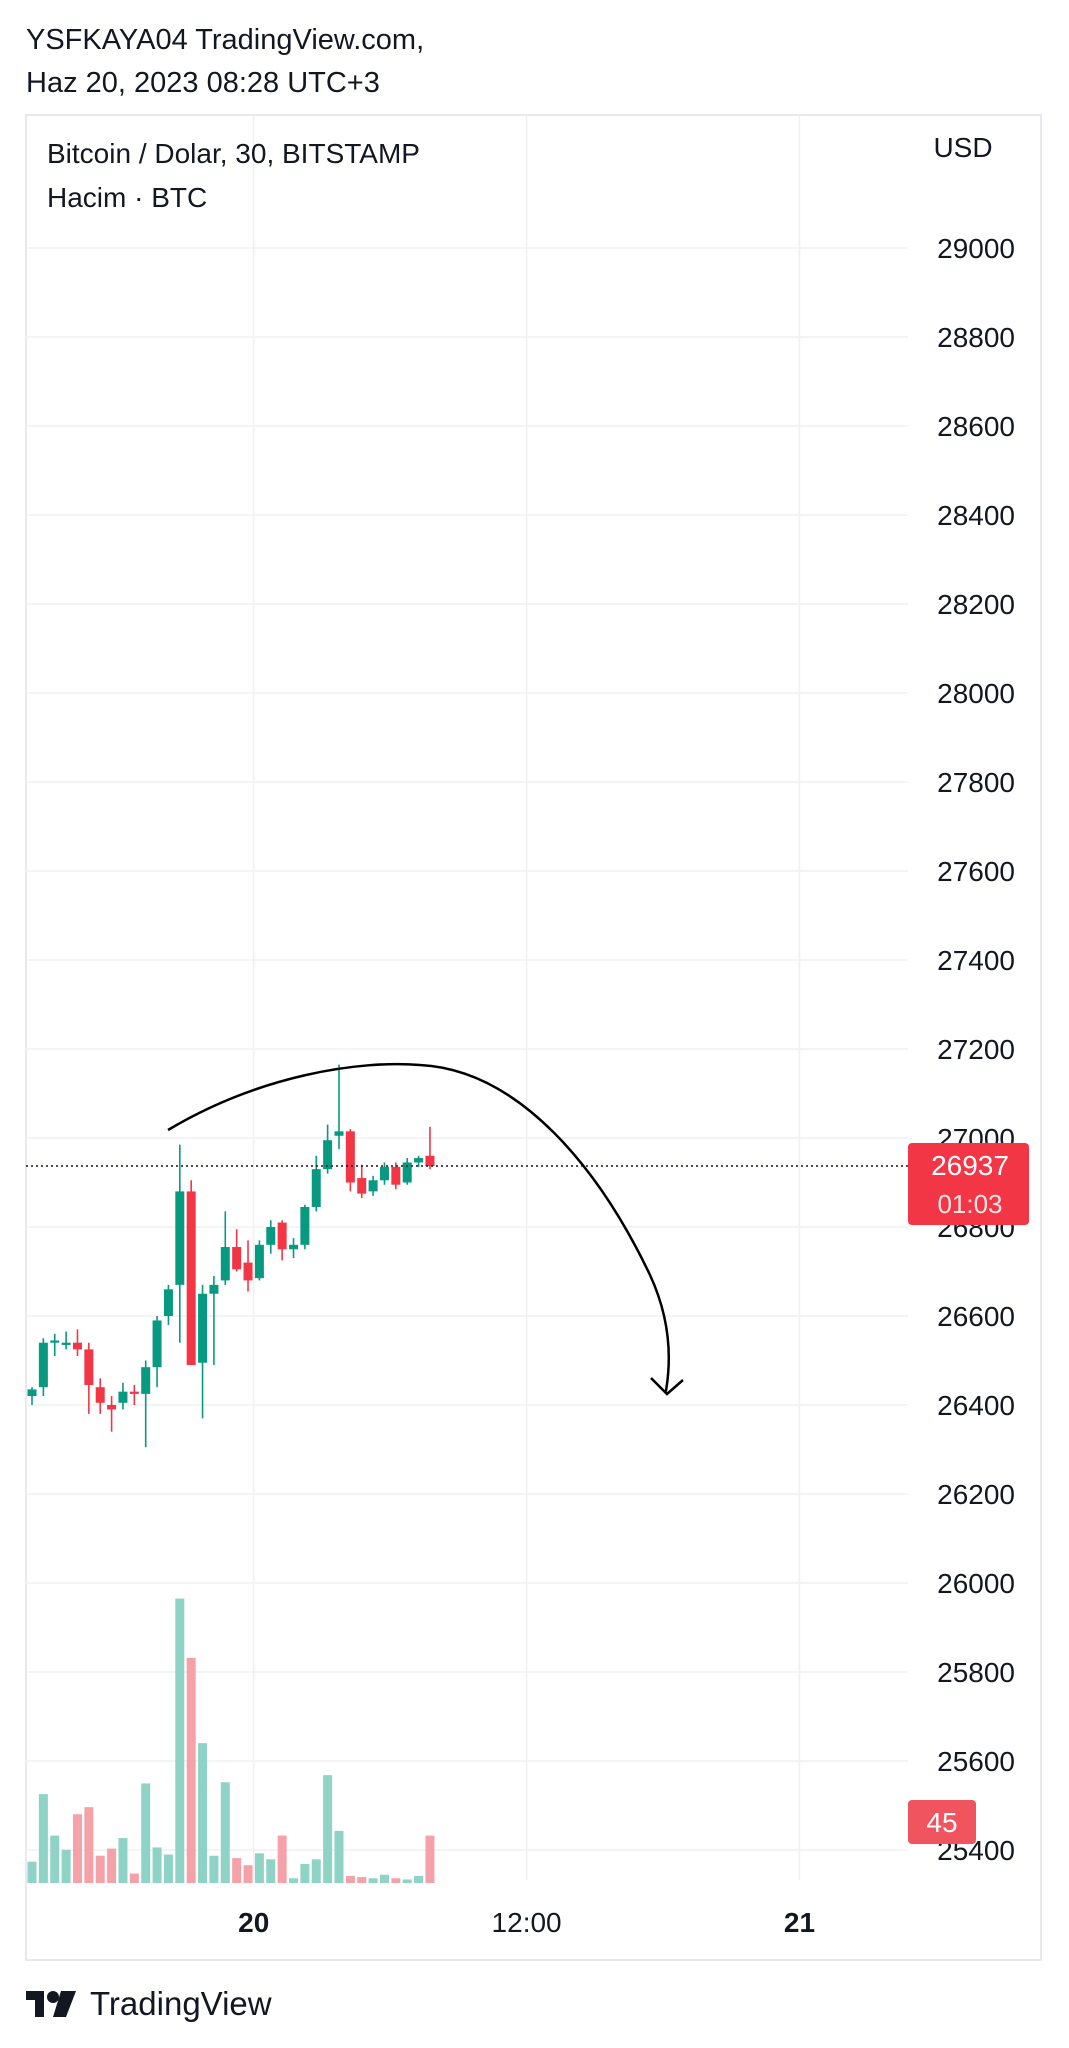 This screenshot has height=2048, width=1069. Describe the element at coordinates (942, 1822) in the screenshot. I see `last-volume-badge: 45` at that location.